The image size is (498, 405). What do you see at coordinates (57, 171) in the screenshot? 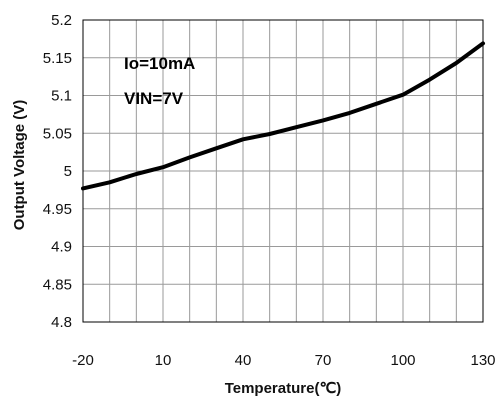
I see `y-tick-labels: 5.2 5.15 5.1 5.05 5 4.95 4.9 4.85 4.8` at bounding box center [57, 171].